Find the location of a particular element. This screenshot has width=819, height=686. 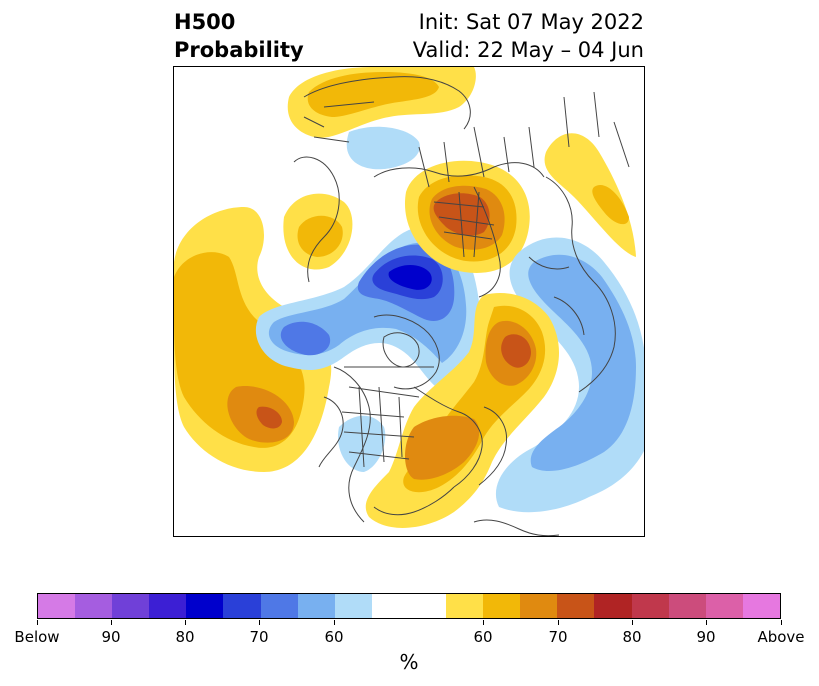

anomaly-europe-ridge is located at coordinates (467, 216).